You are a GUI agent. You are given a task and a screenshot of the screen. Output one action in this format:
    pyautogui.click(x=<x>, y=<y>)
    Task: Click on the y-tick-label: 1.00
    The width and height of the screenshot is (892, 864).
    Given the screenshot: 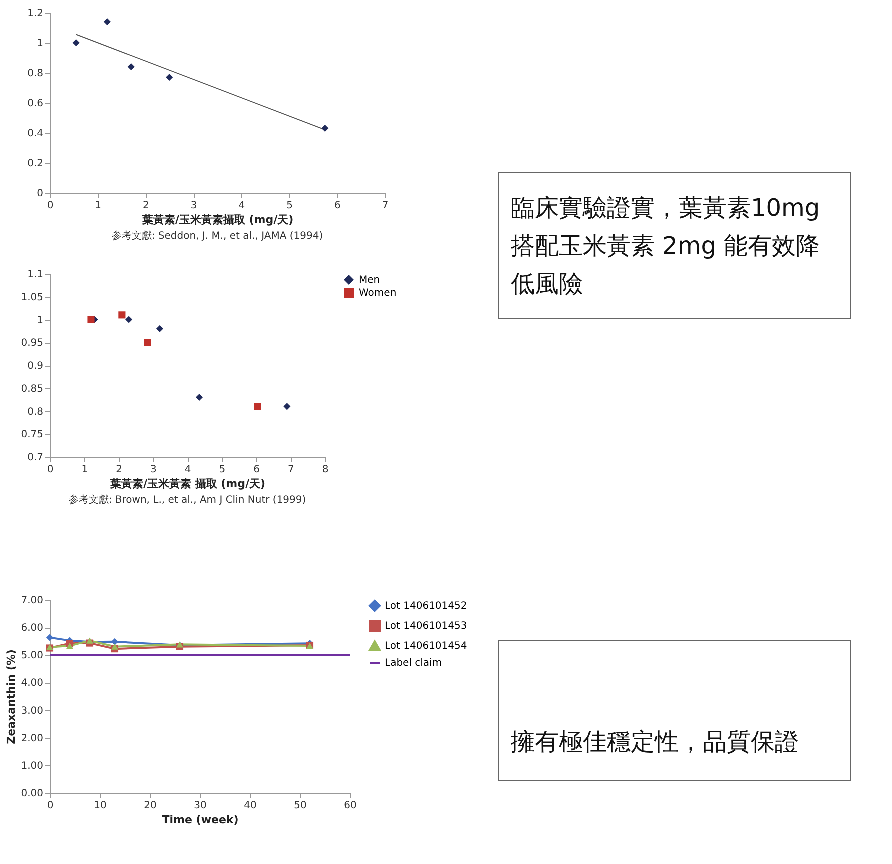 What is the action you would take?
    pyautogui.click(x=32, y=766)
    